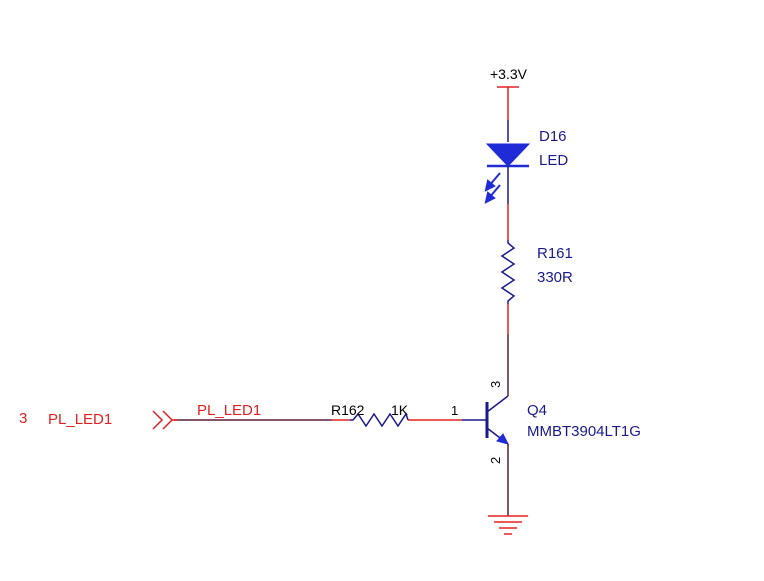  I want to click on pin-collector-number: 3, so click(495, 384).